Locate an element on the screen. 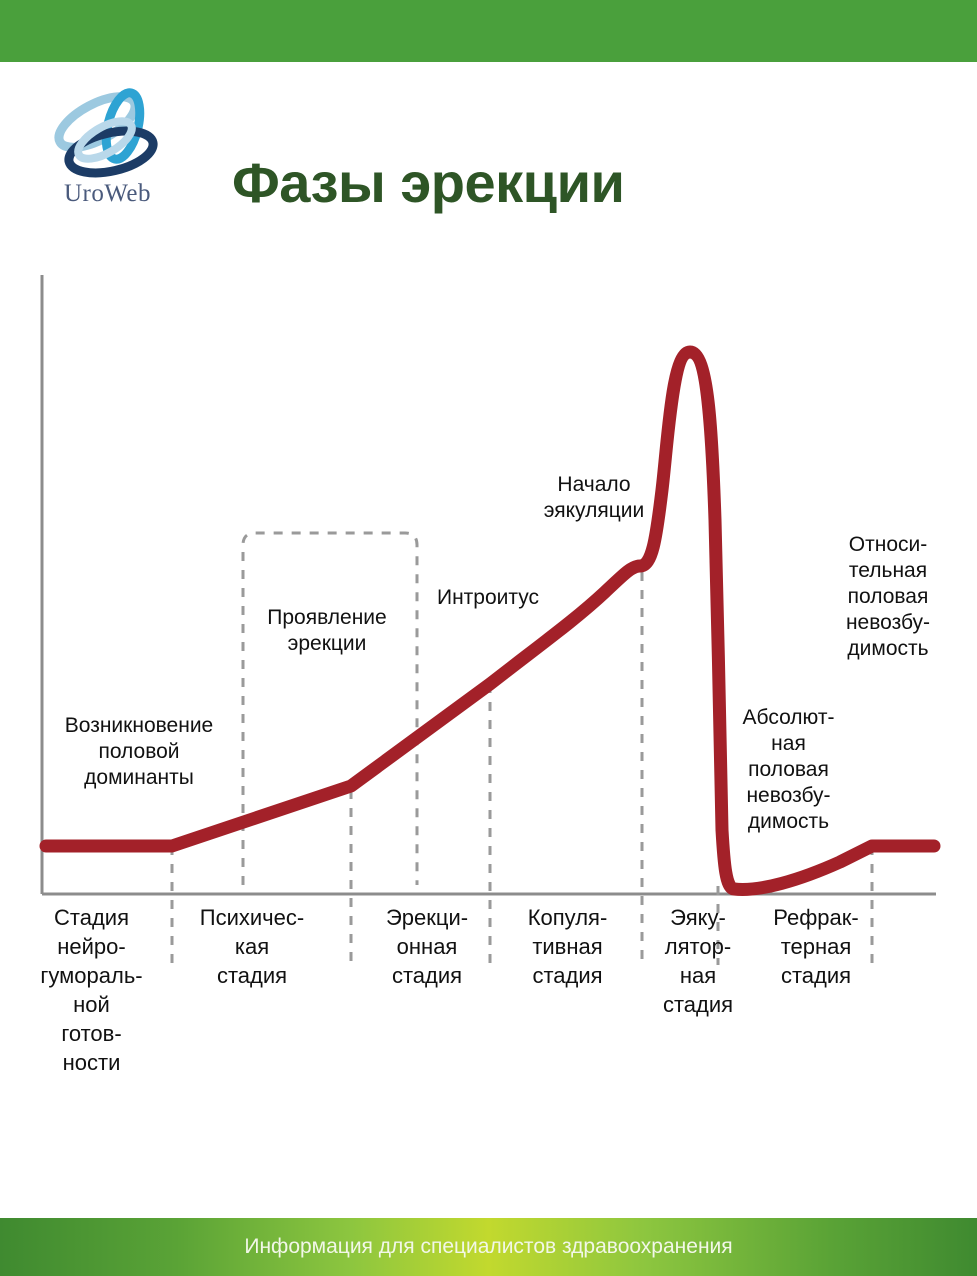 This screenshot has height=1276, width=977. interlocking-ellipses-logo-icon is located at coordinates (106, 133).